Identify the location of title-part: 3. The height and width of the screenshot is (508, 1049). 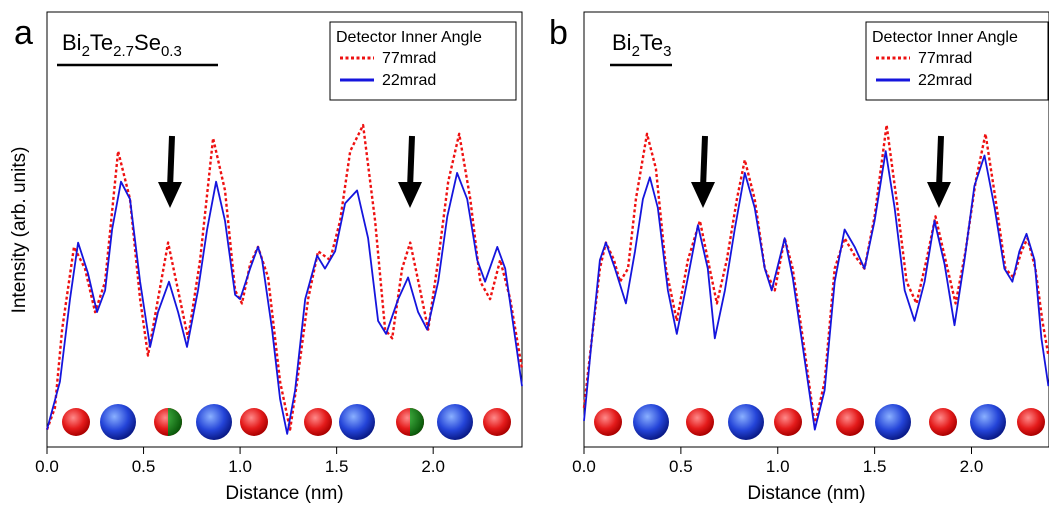
(667, 51).